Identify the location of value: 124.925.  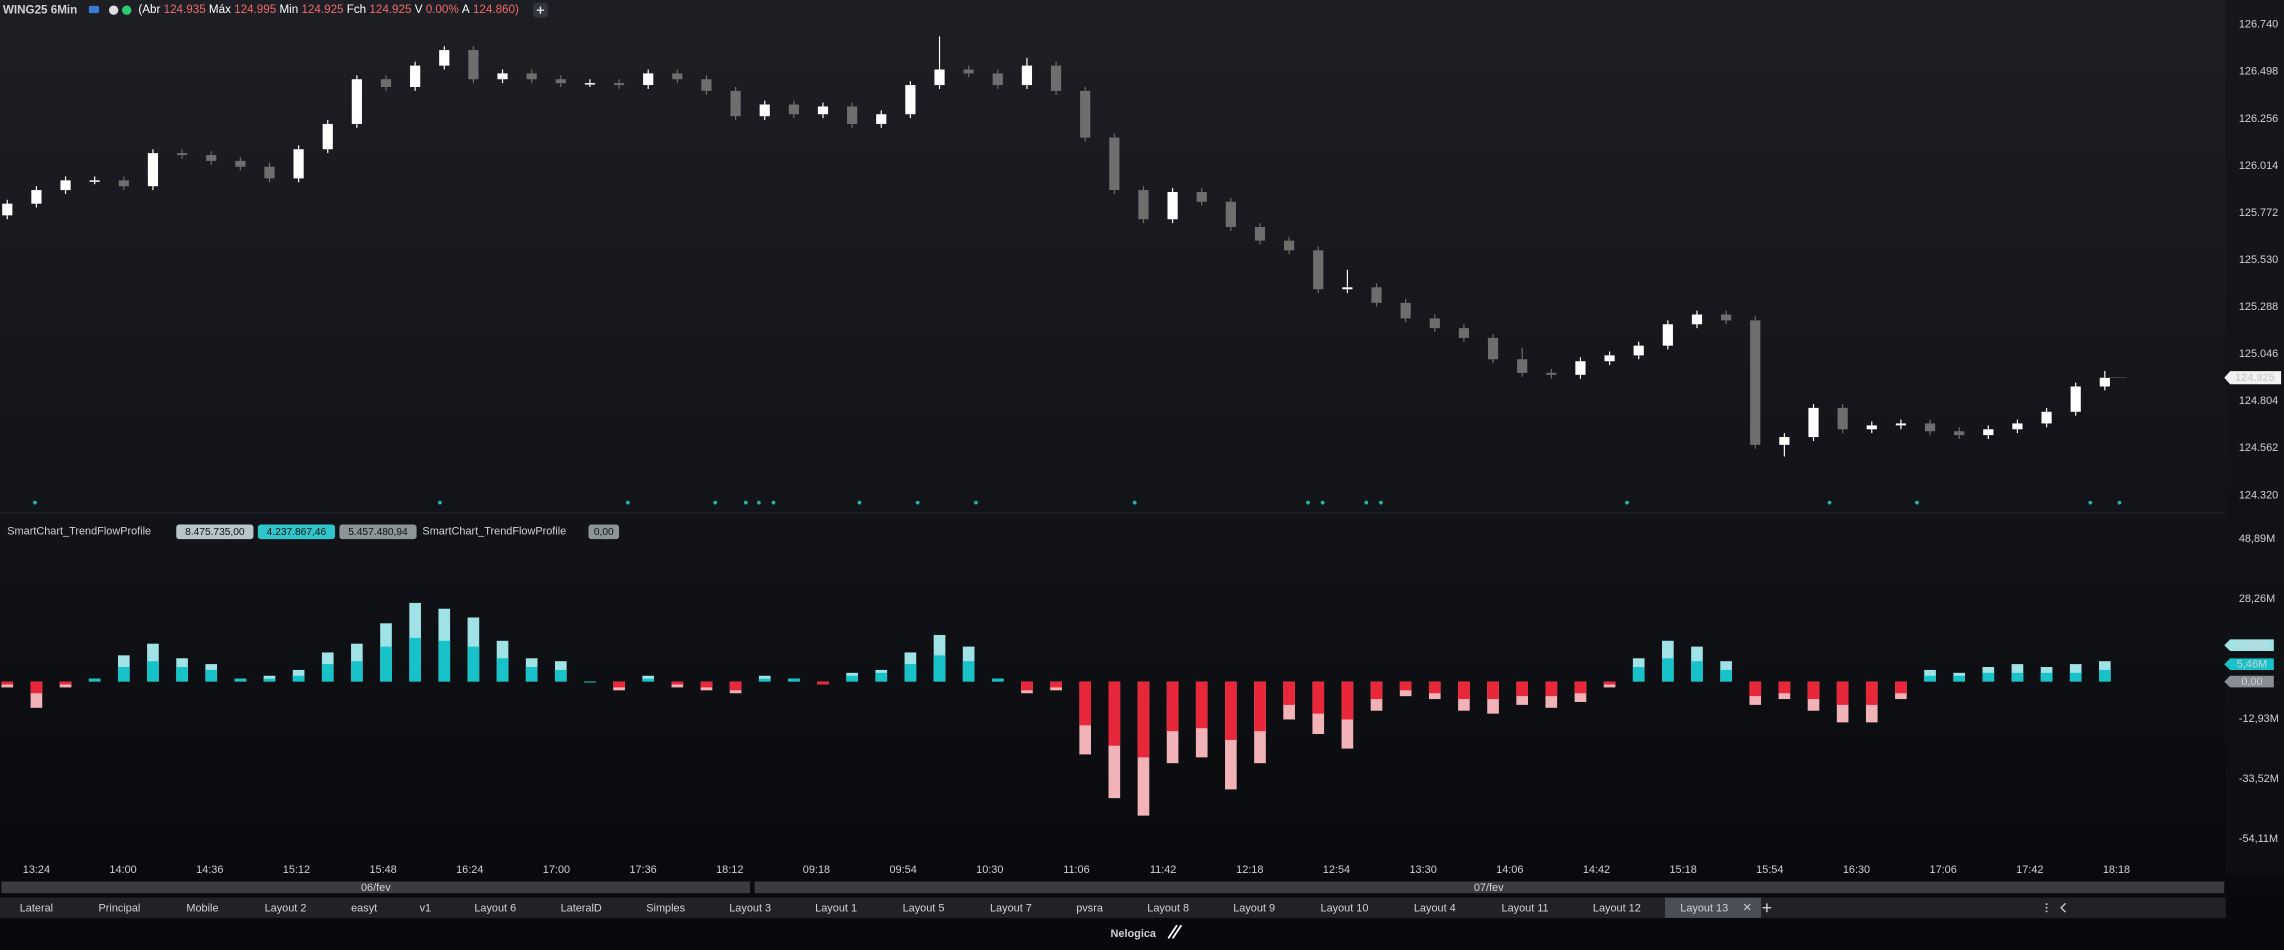
(322, 9).